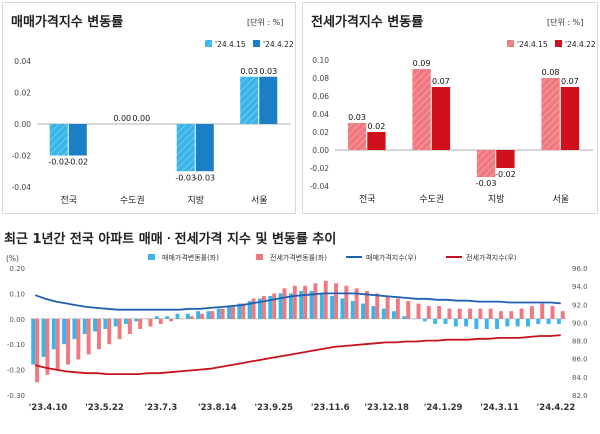  Describe the element at coordinates (551, 72) in the screenshot. I see `data-label: 0.08` at that location.